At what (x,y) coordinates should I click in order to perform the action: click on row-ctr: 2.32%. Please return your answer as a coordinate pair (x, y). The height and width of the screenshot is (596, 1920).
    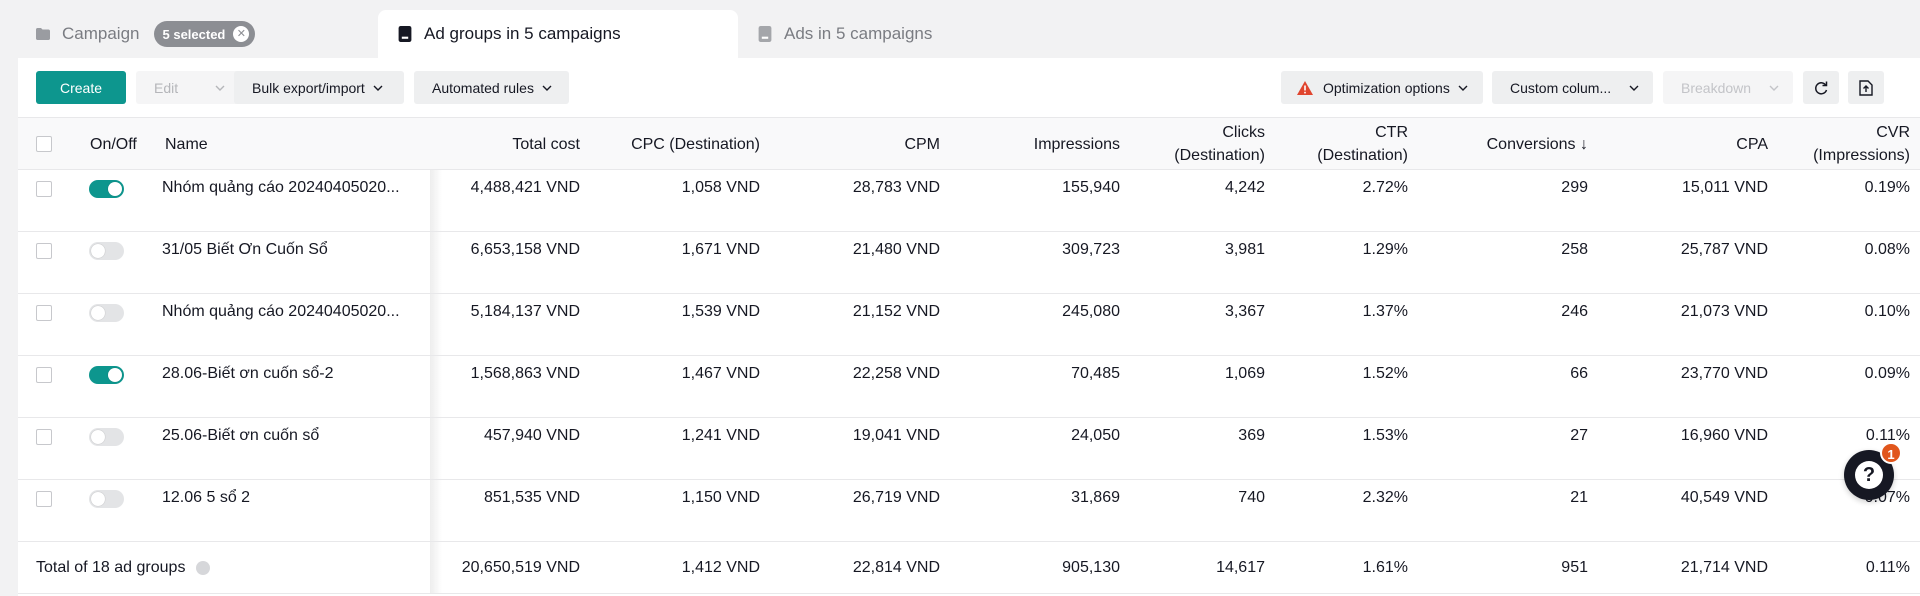
    Looking at the image, I should click on (1385, 497).